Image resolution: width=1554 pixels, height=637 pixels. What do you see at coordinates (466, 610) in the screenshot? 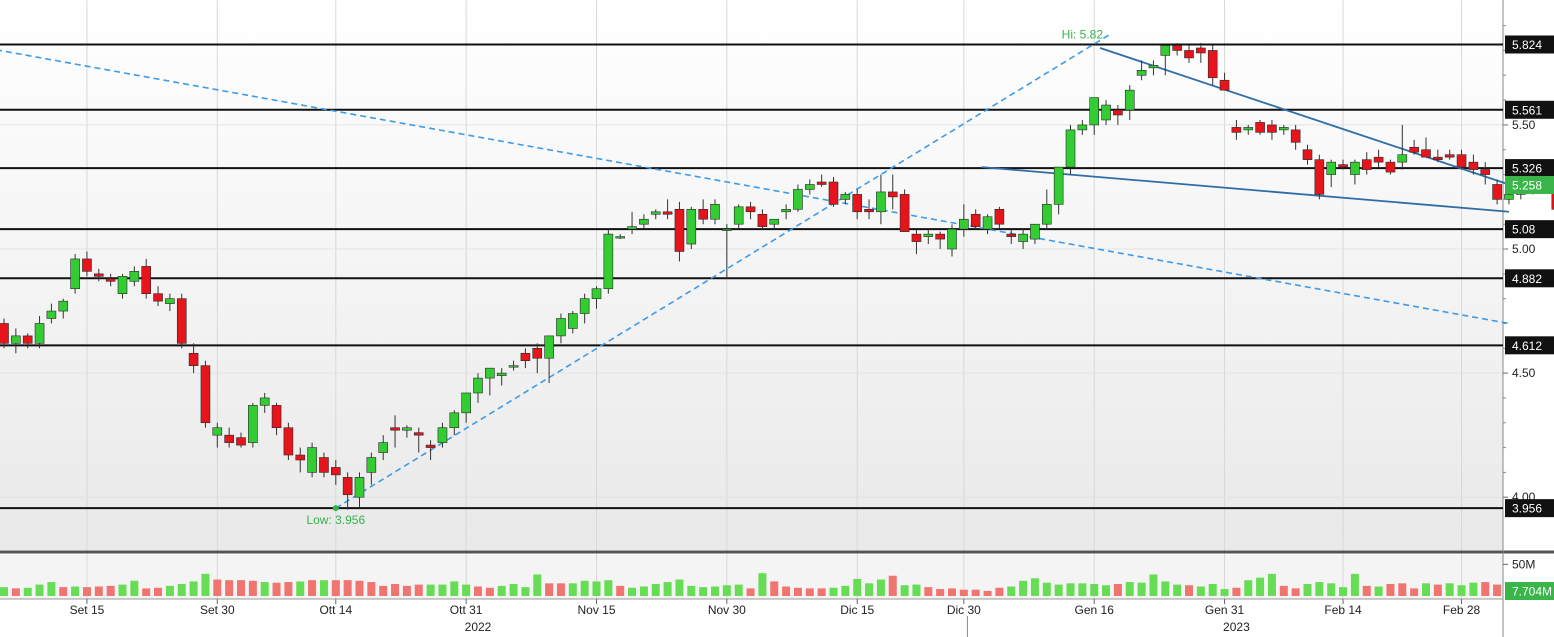
I see `x-tick-label: Ott 31` at bounding box center [466, 610].